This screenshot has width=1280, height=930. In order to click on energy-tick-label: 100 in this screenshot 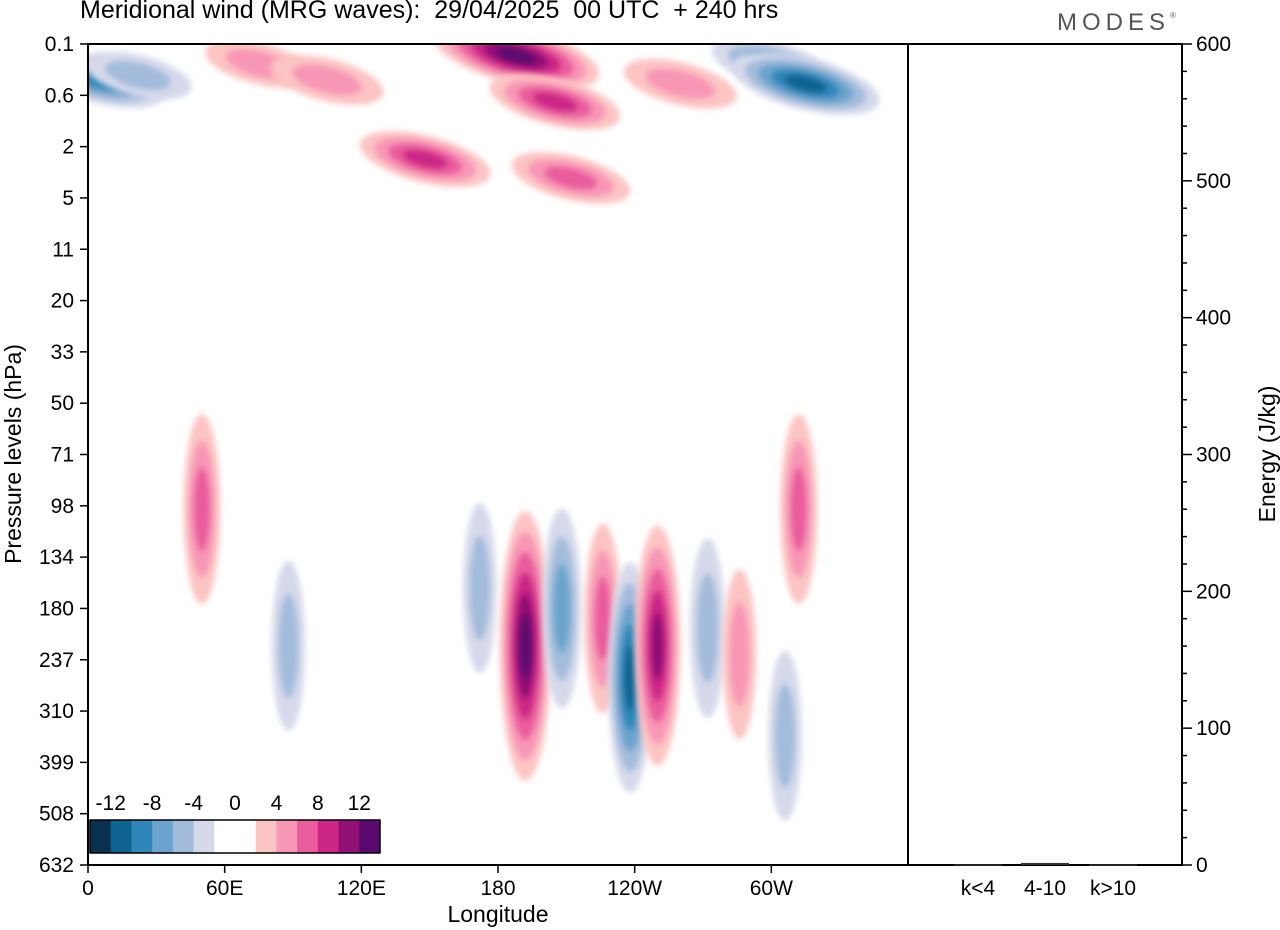, I will do `click(1213, 728)`.